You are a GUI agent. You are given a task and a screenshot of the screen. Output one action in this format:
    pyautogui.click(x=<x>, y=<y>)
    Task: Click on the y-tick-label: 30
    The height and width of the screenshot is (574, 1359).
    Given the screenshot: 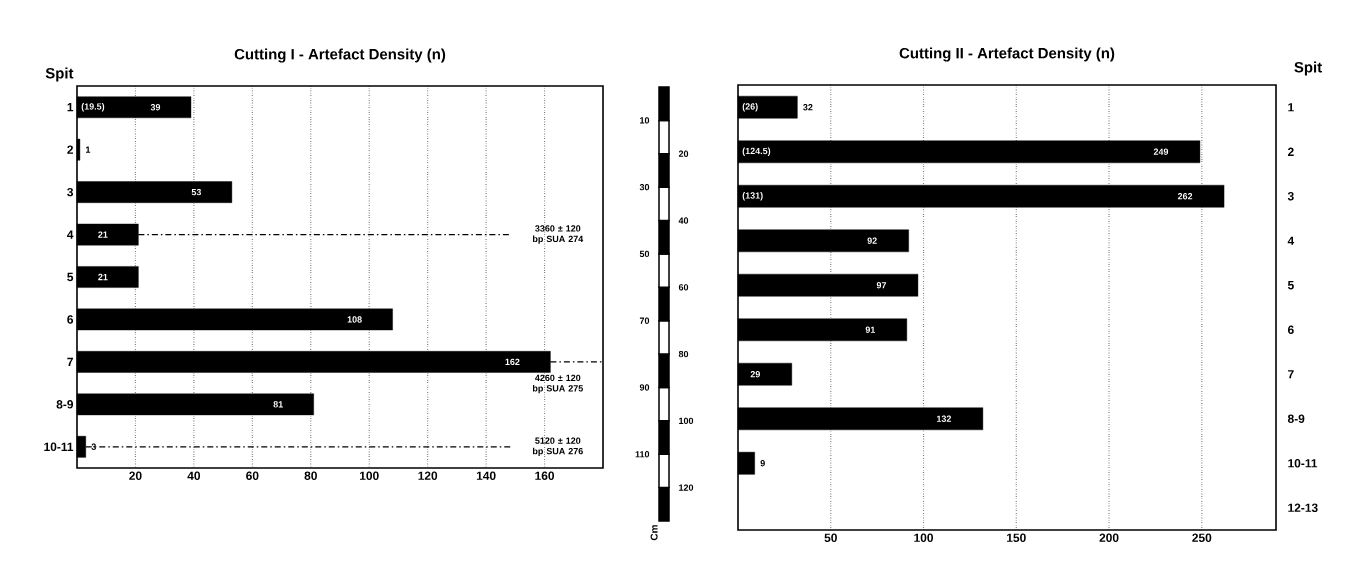 What is the action you would take?
    pyautogui.click(x=644, y=187)
    